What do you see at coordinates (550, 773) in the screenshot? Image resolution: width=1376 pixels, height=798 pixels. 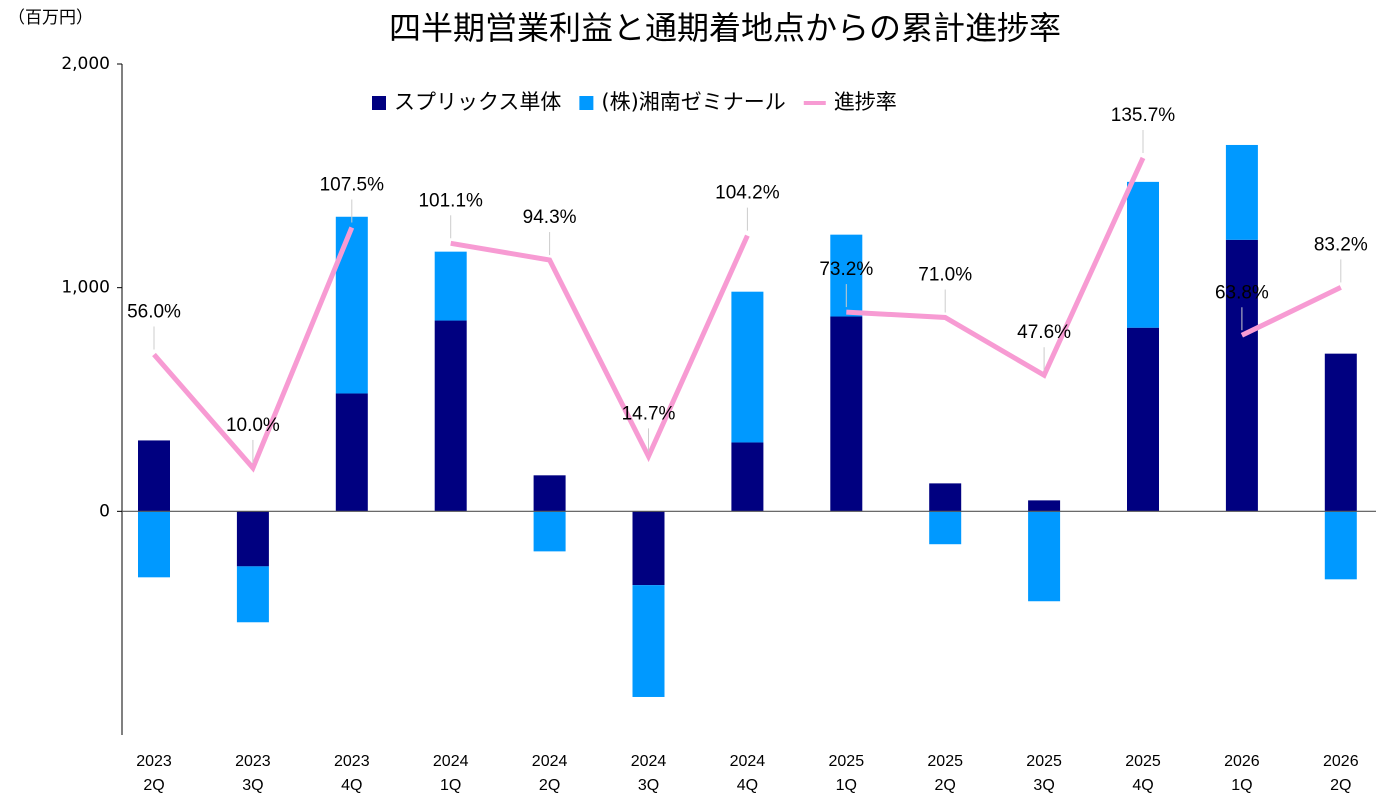 I see `x-tick-label: 2024 2Q` at bounding box center [550, 773].